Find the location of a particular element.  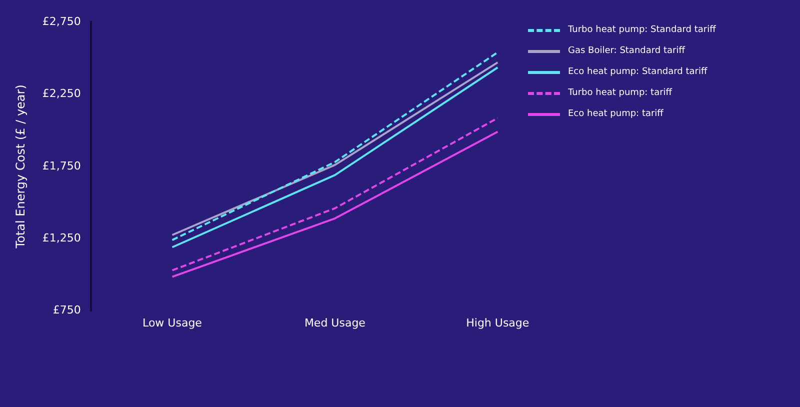

x-tick-label: High Usage is located at coordinates (498, 323).